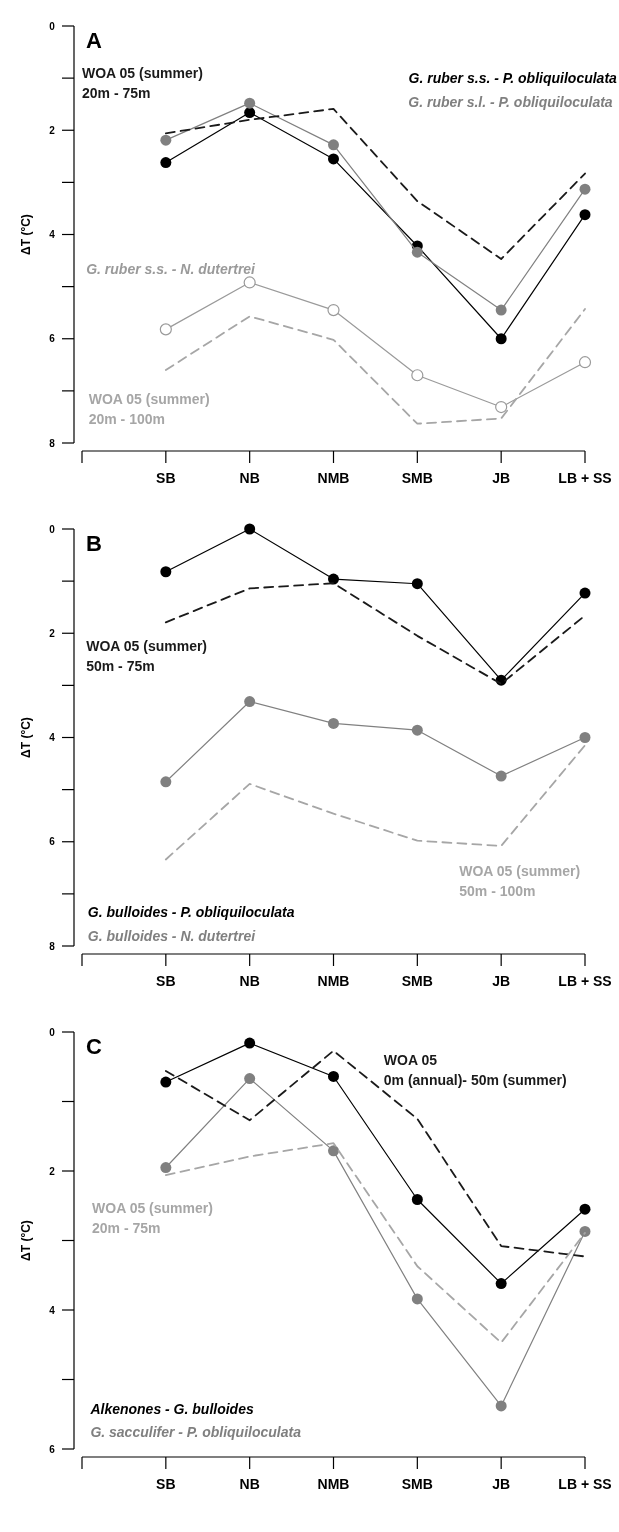 The height and width of the screenshot is (1532, 619). Describe the element at coordinates (196, 1432) in the screenshot. I see `text: G. sacculifer - P. obliquiloculata` at that location.